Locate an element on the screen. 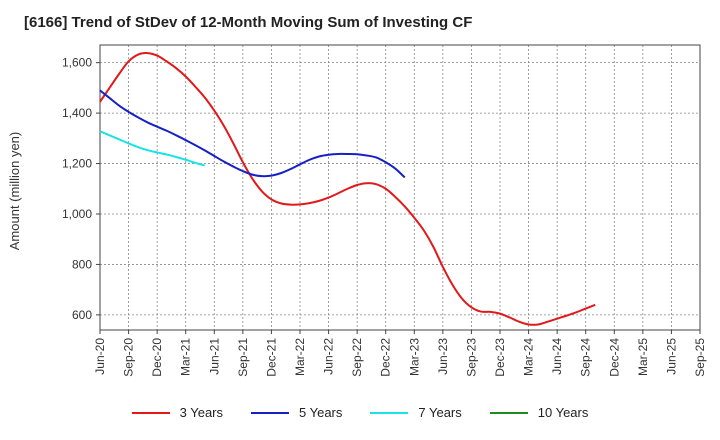 The width and height of the screenshot is (720, 440). series-line-5-years is located at coordinates (252, 134).